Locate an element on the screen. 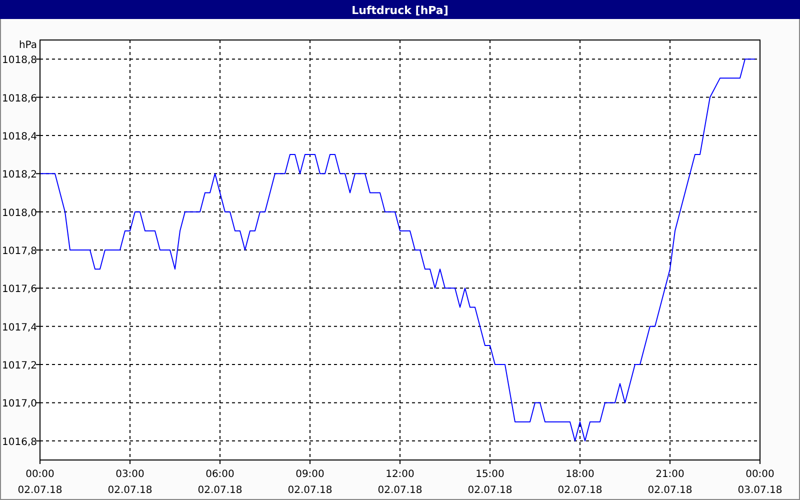 This screenshot has width=800, height=500. chart-title: Luftdruck [hPa] is located at coordinates (400, 10).